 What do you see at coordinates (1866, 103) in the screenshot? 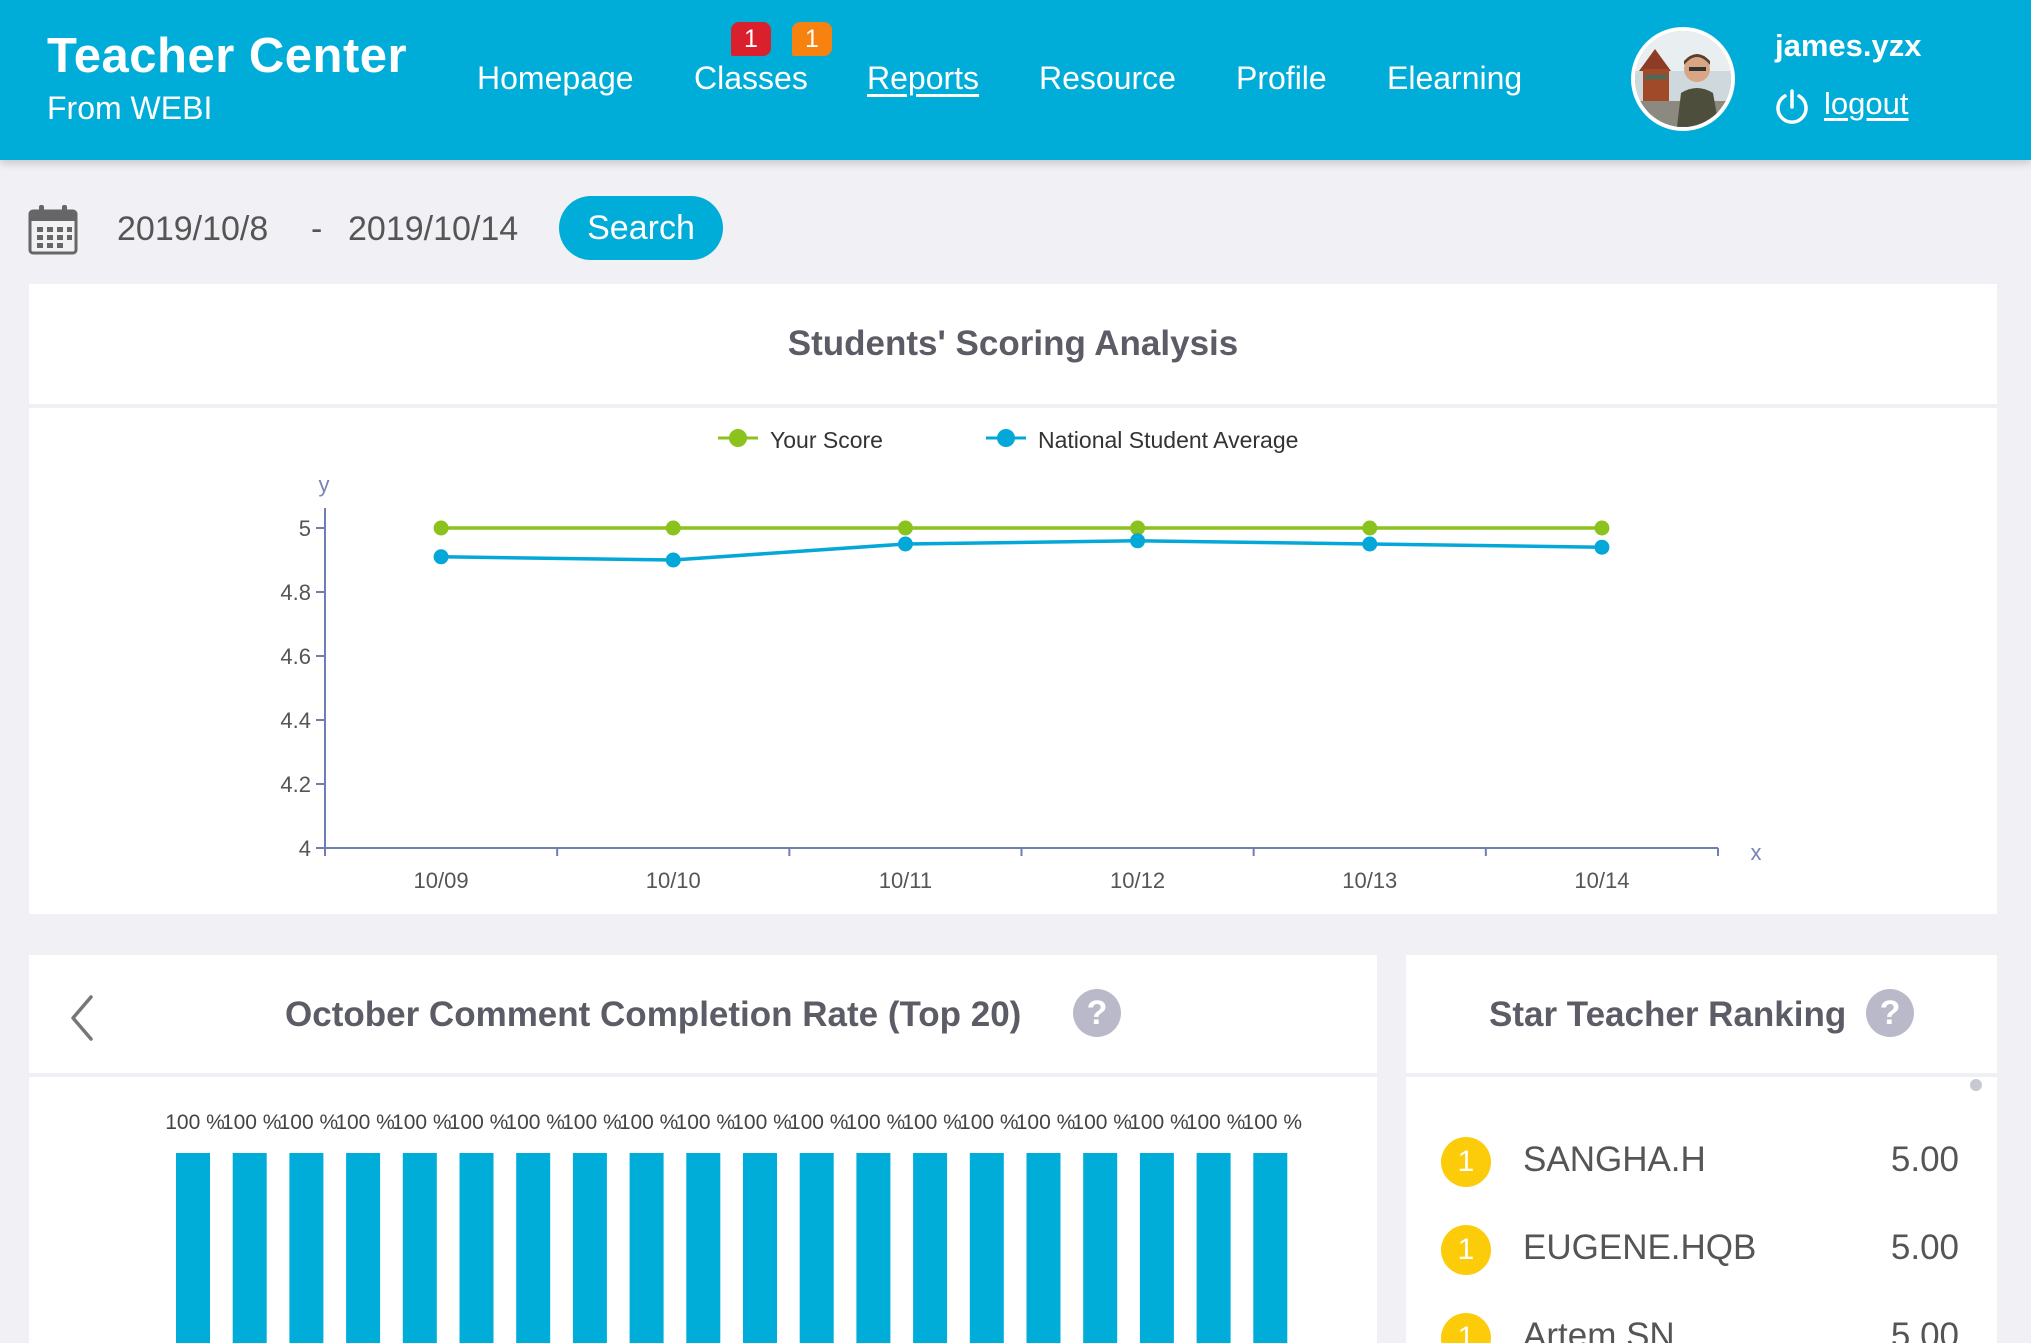
I see `logout-link: logout` at bounding box center [1866, 103].